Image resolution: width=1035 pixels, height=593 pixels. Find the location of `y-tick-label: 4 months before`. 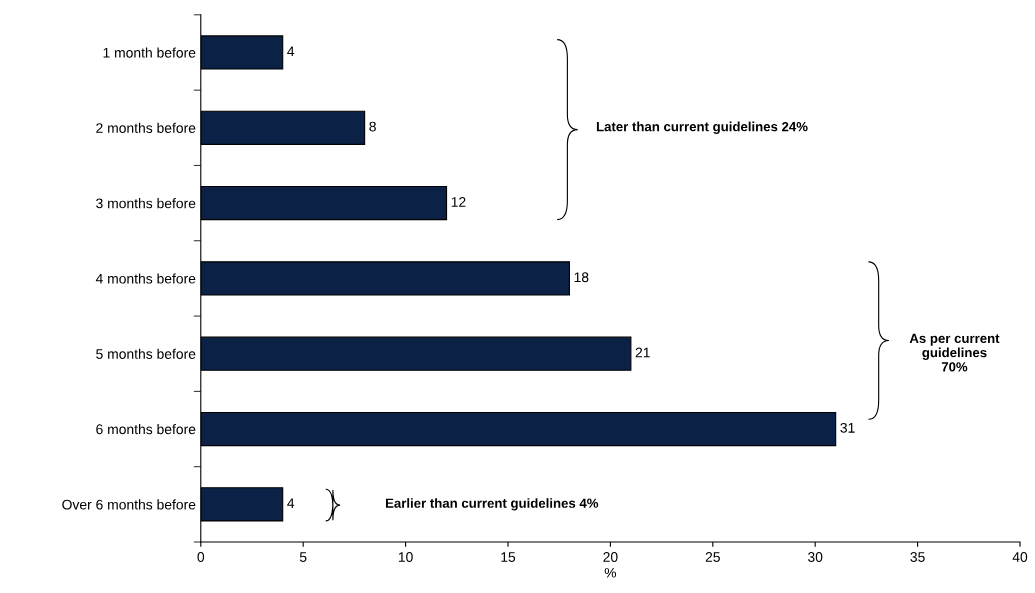

y-tick-label: 4 months before is located at coordinates (145, 278).